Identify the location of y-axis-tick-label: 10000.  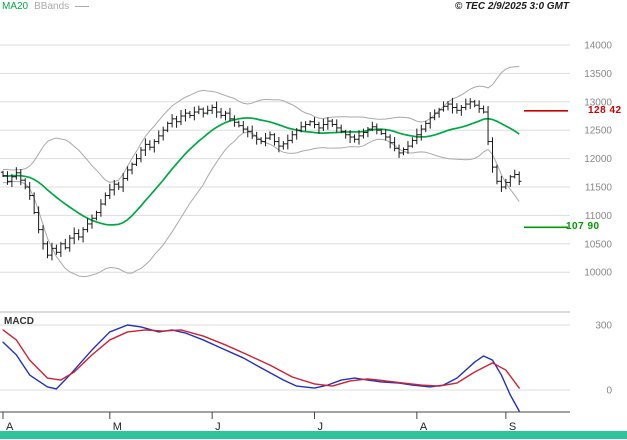
(598, 273).